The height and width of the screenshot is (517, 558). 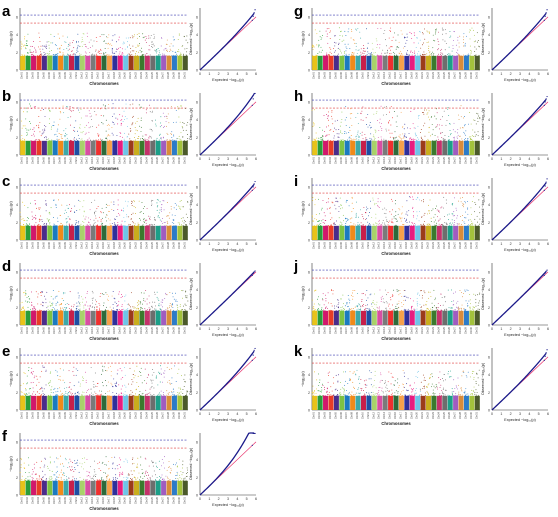 What do you see at coordinates (325, 75) in the screenshot?
I see `chromosome-tick-label: Chr03` at bounding box center [325, 75].